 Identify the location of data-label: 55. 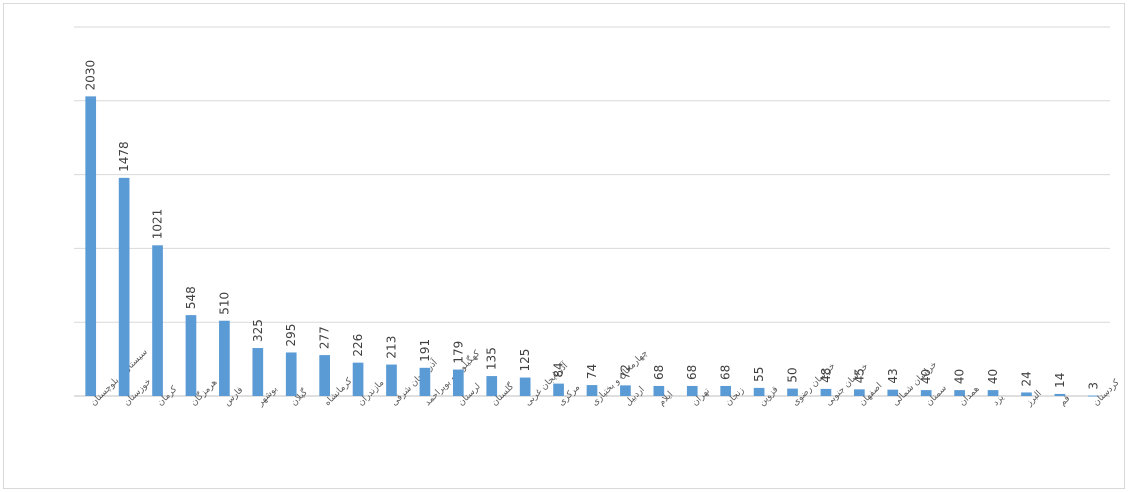
(759, 374).